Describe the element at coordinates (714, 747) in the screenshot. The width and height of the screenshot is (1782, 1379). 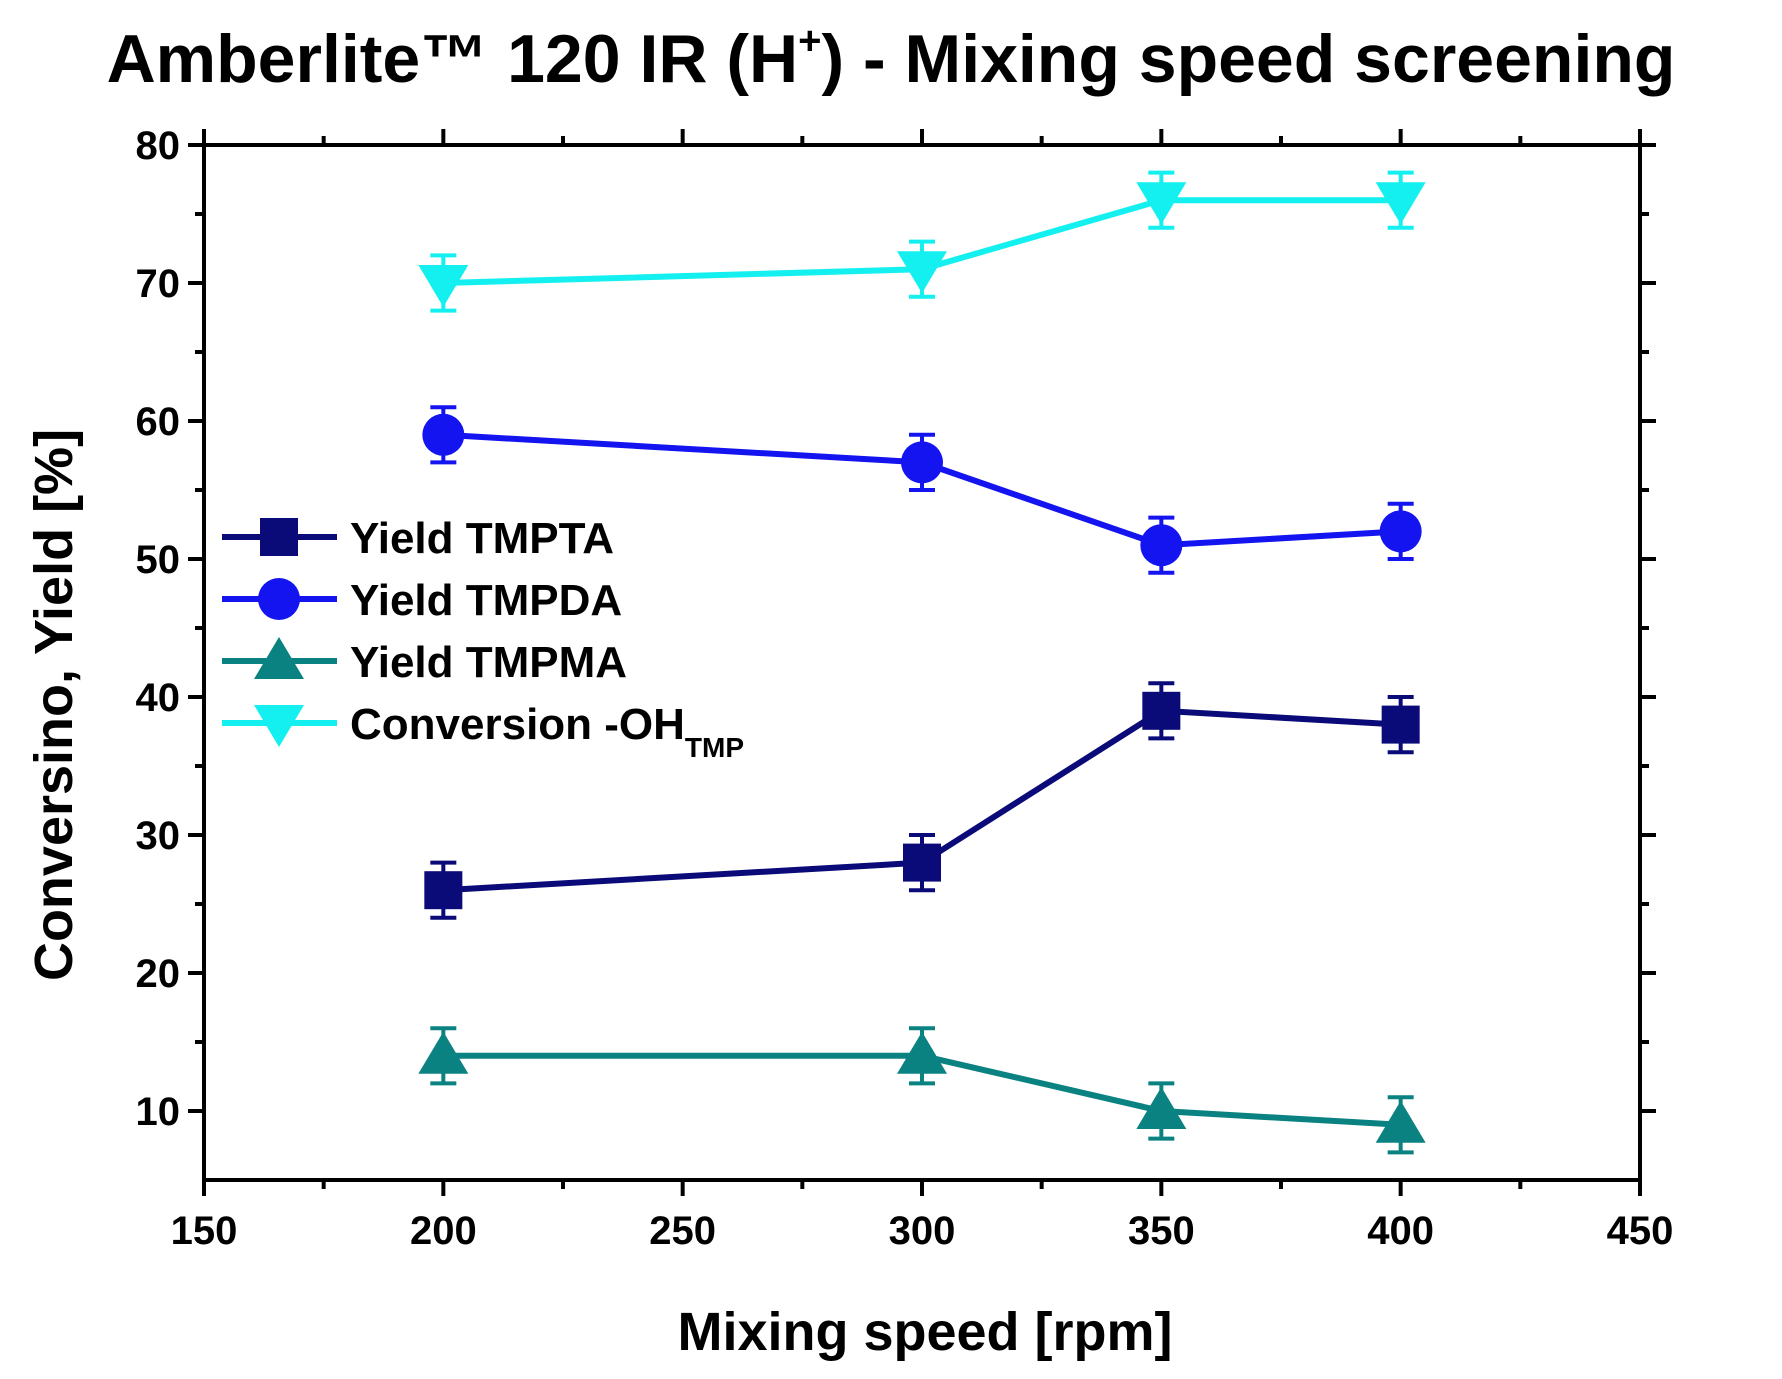
I see `legend-label-subscript: TMP` at that location.